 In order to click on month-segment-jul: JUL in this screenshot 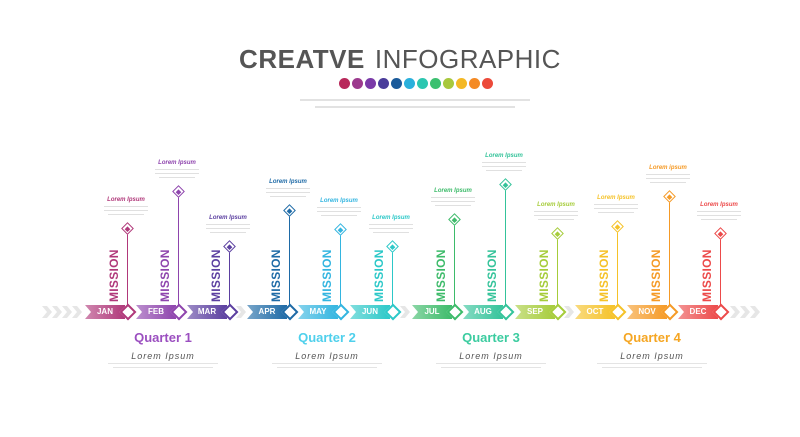, I will do `click(432, 312)`.